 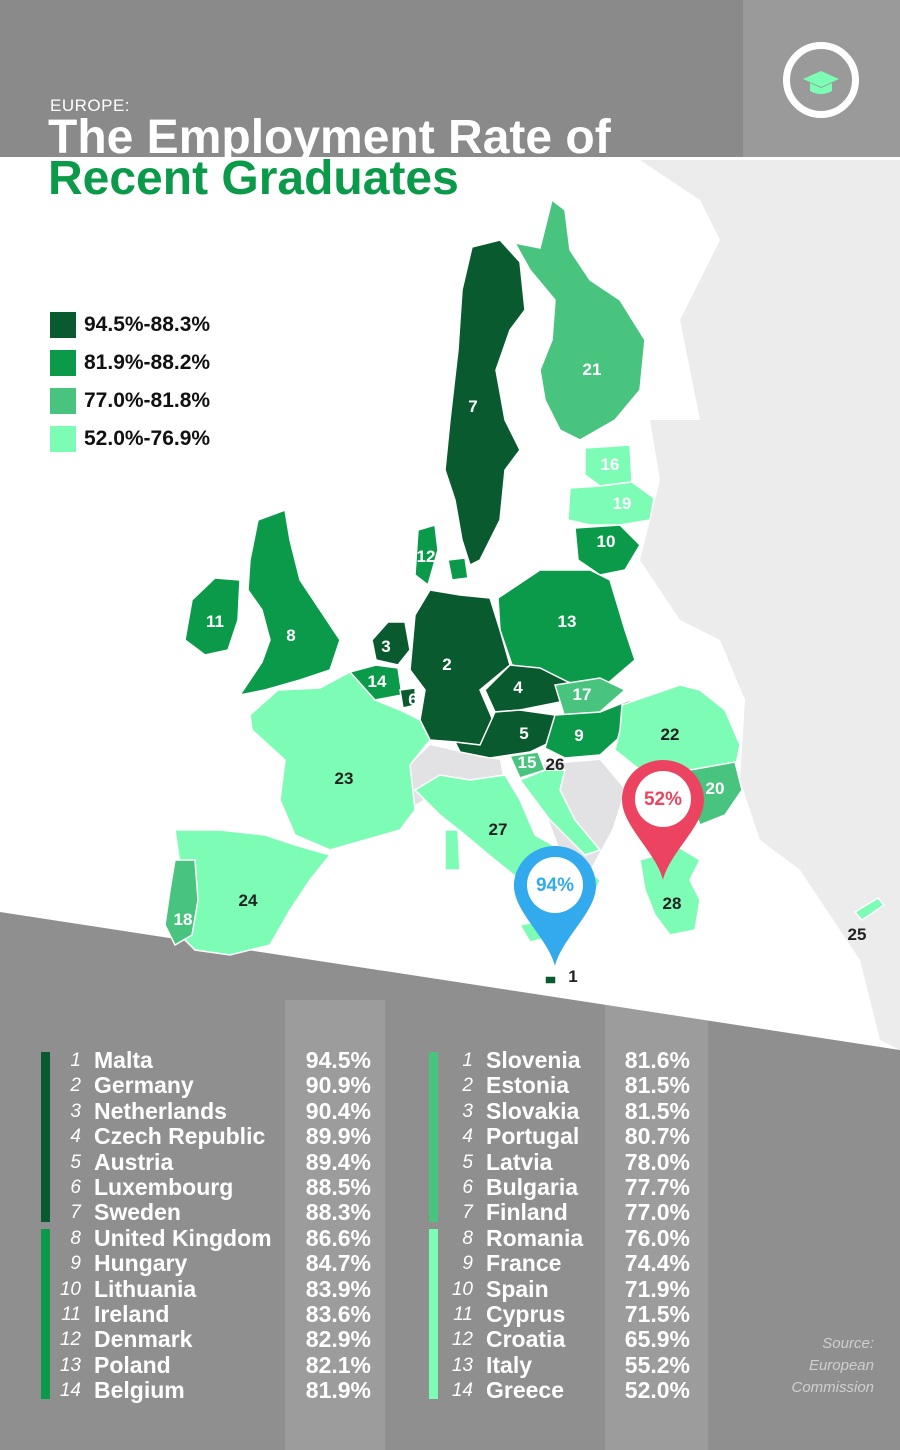 I want to click on employment-rate: 52.0%, so click(x=657, y=1390).